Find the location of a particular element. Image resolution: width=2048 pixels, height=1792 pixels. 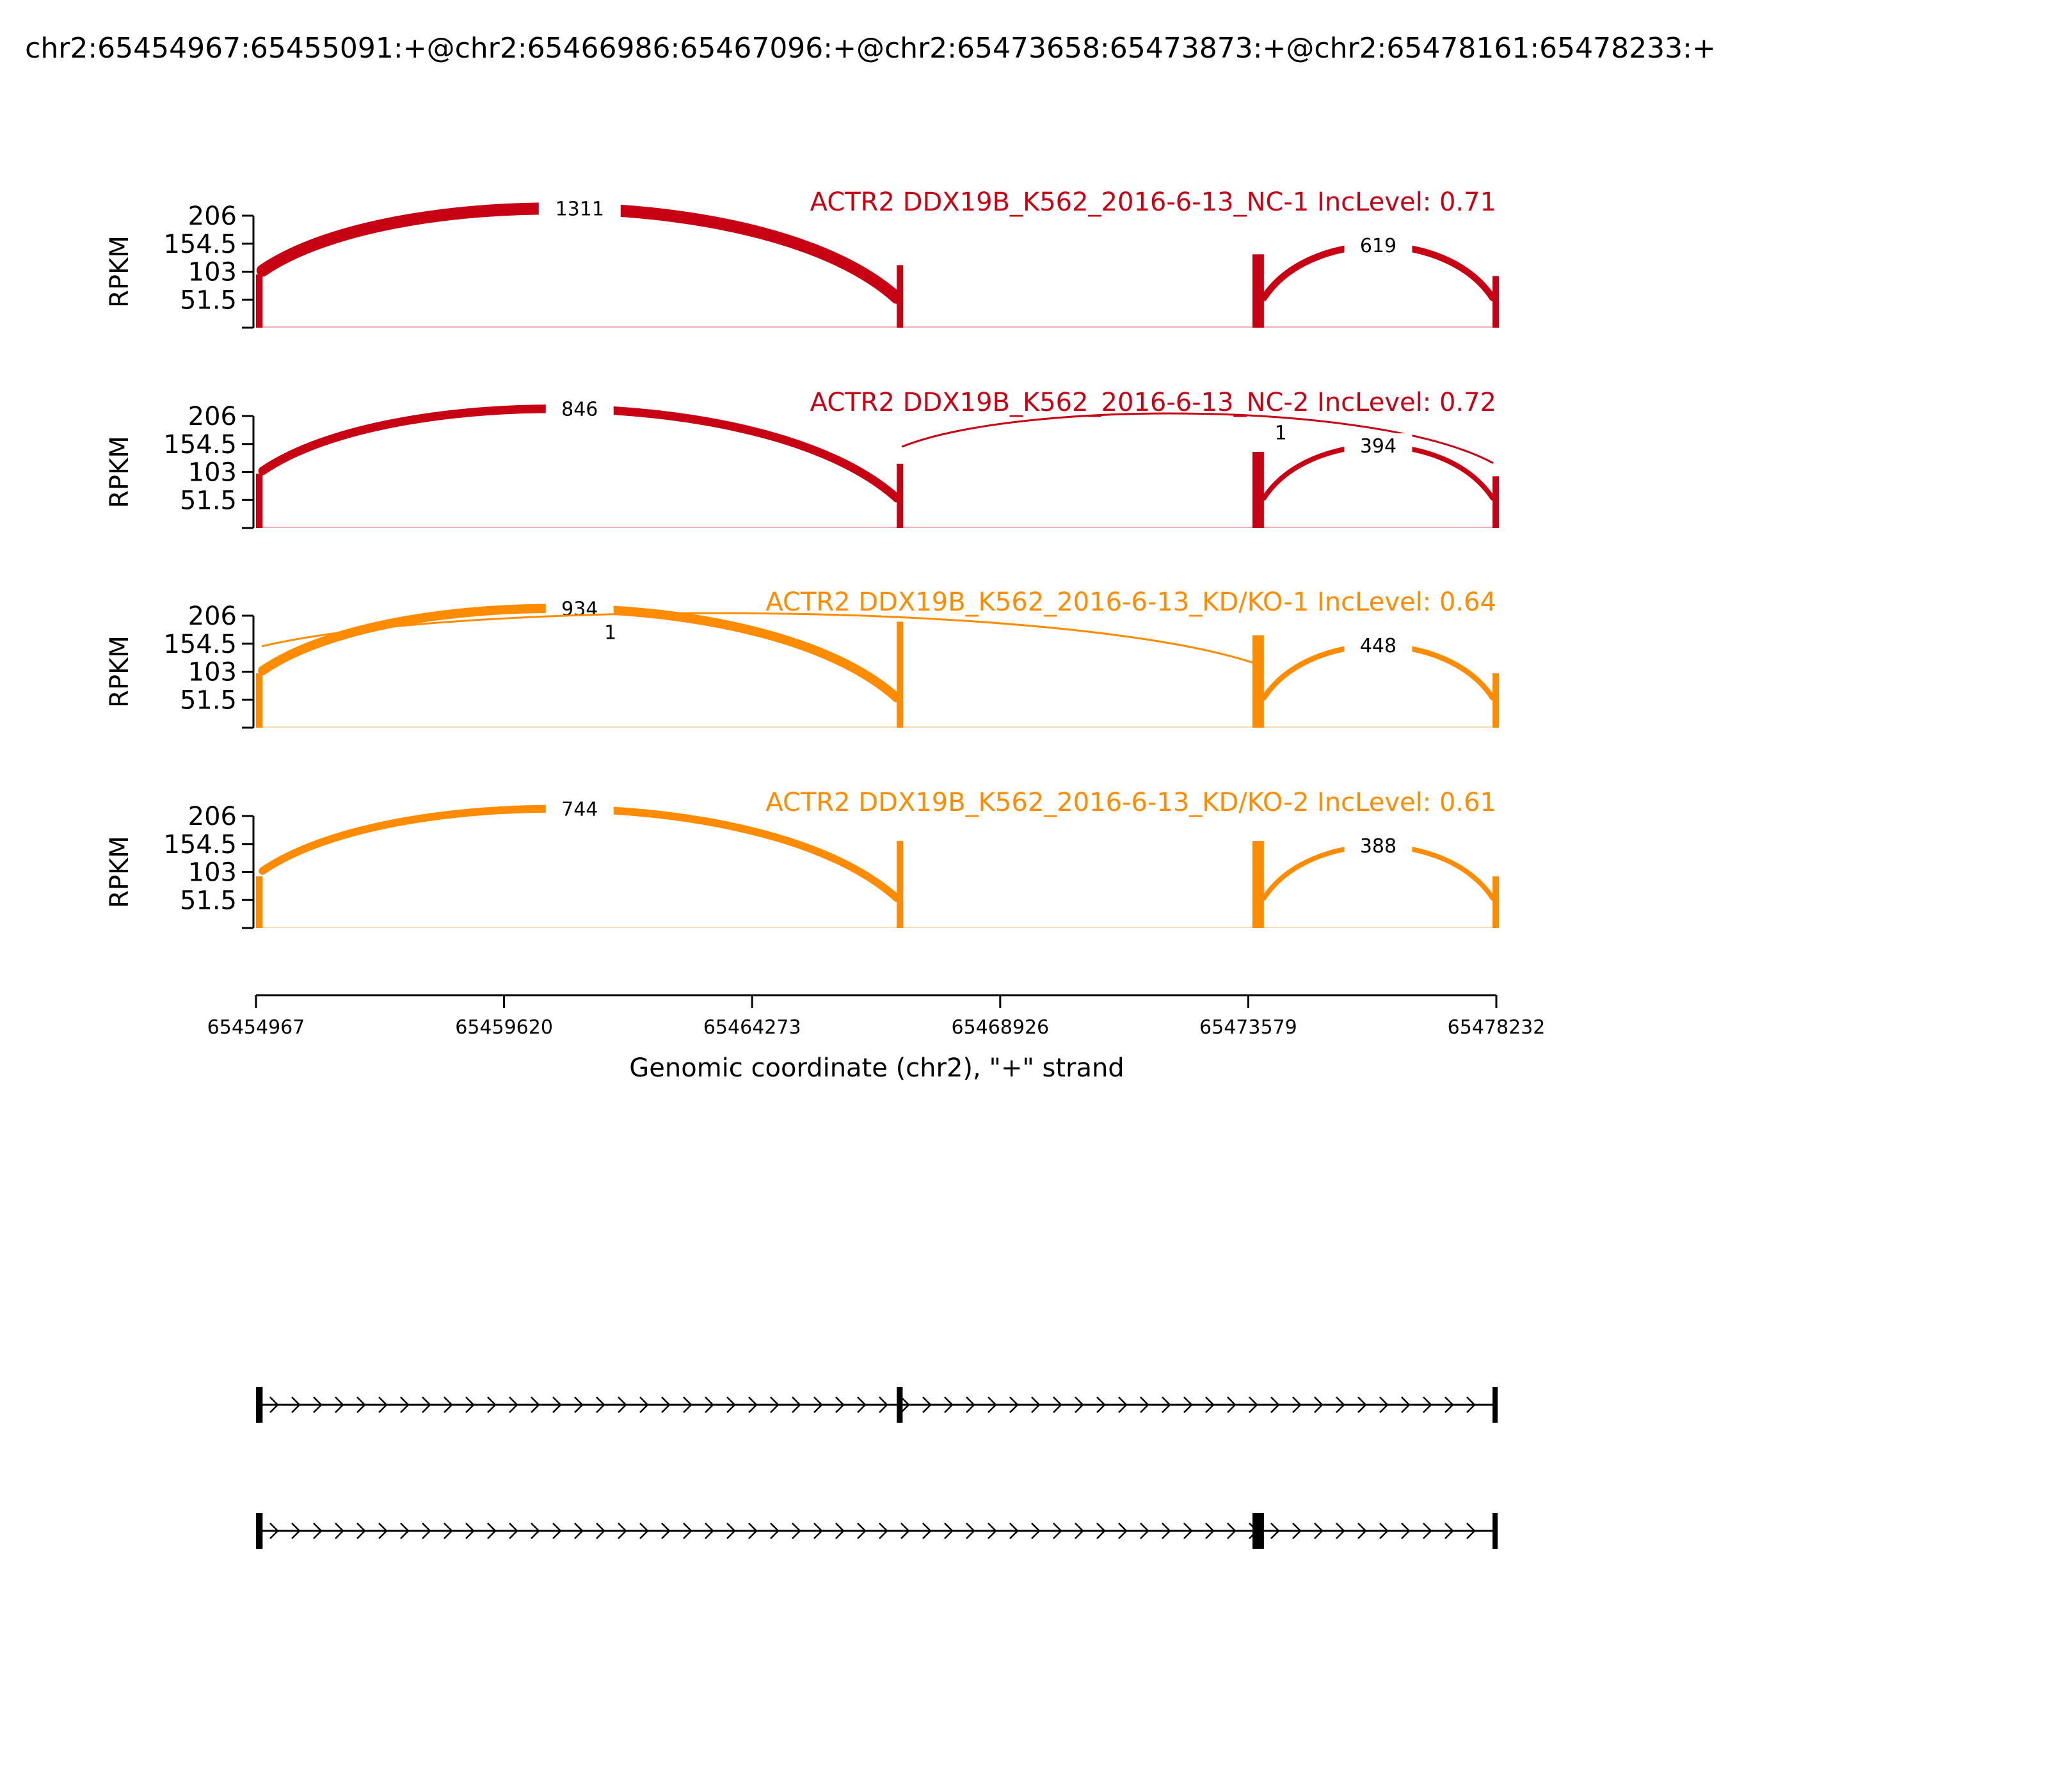

junction-count-label: 394 is located at coordinates (1378, 446).